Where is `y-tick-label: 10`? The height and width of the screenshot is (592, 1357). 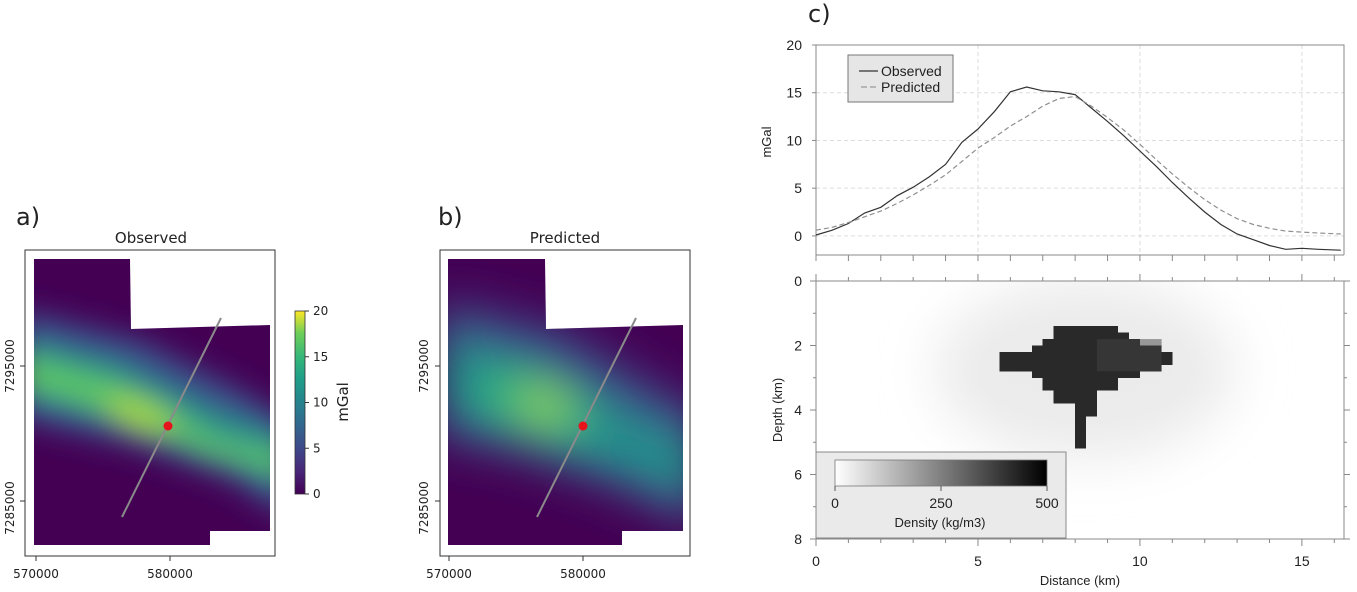 y-tick-label: 10 is located at coordinates (794, 140).